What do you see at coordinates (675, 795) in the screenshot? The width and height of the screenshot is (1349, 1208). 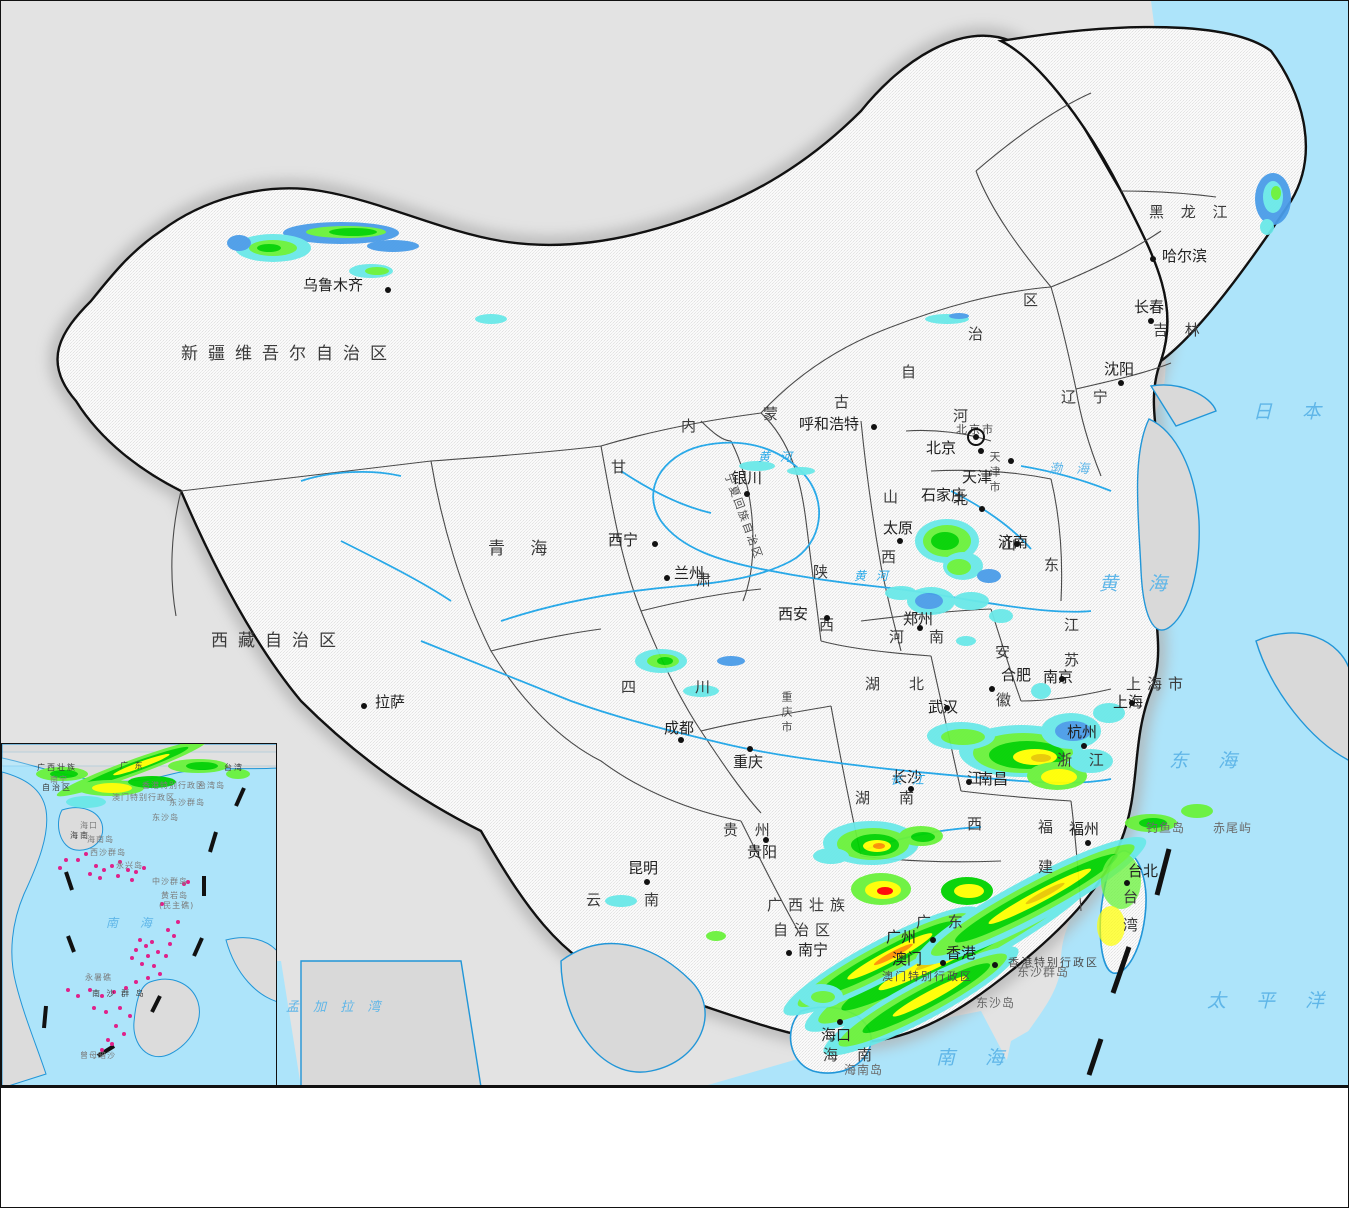 I see `echo-southwest` at bounding box center [675, 795].